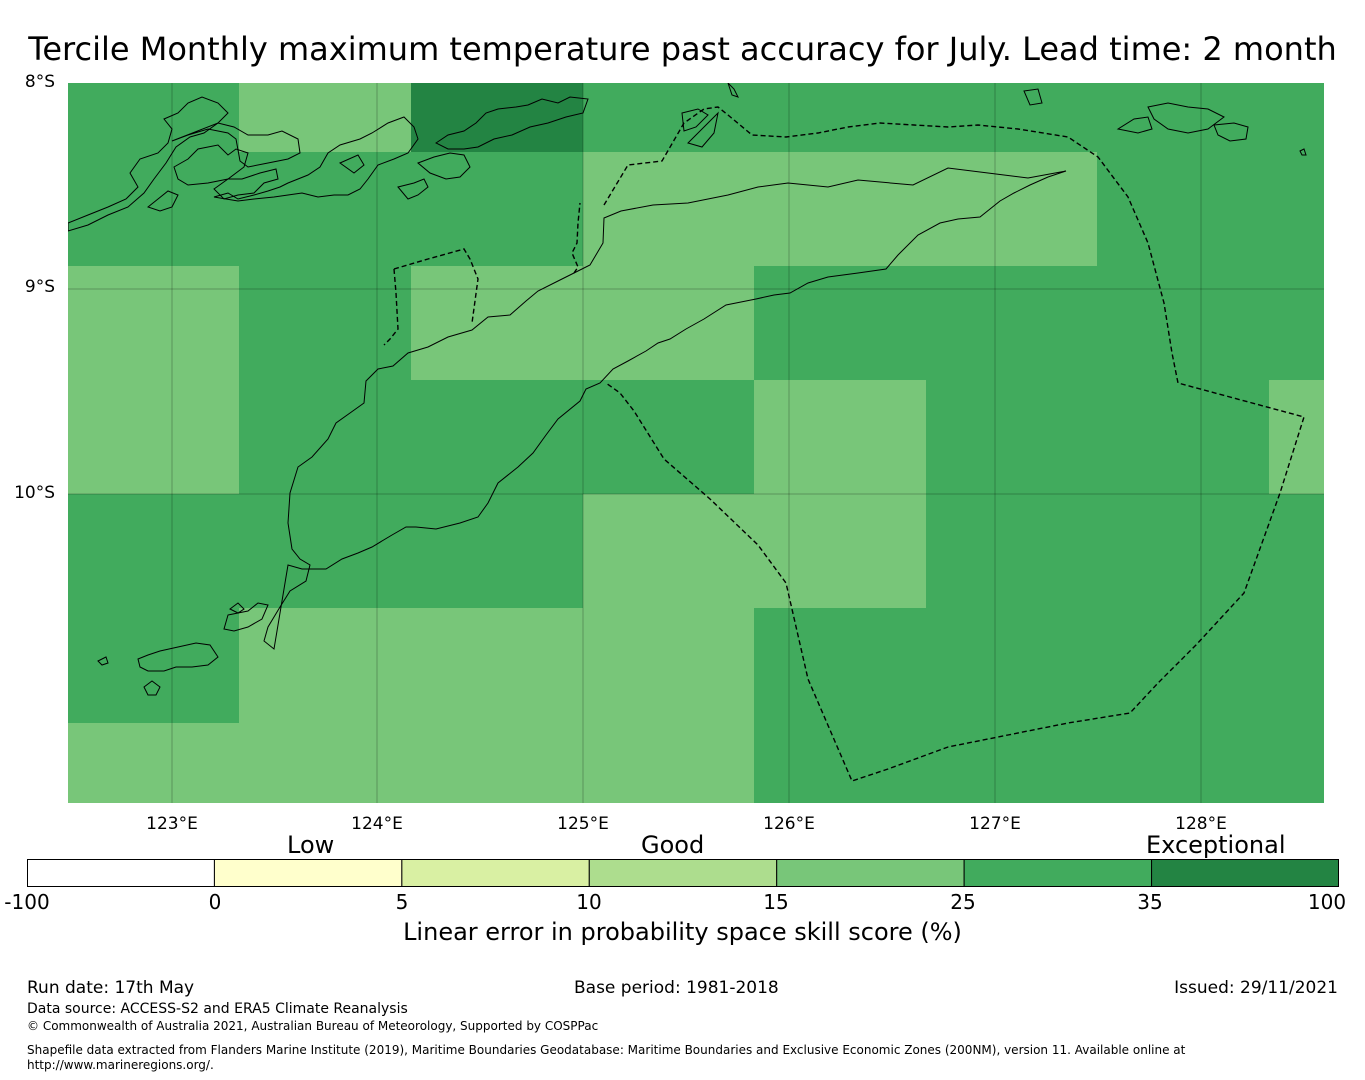 This screenshot has width=1365, height=1080. What do you see at coordinates (154, 763) in the screenshot?
I see `skill-cell-r6-c0` at bounding box center [154, 763].